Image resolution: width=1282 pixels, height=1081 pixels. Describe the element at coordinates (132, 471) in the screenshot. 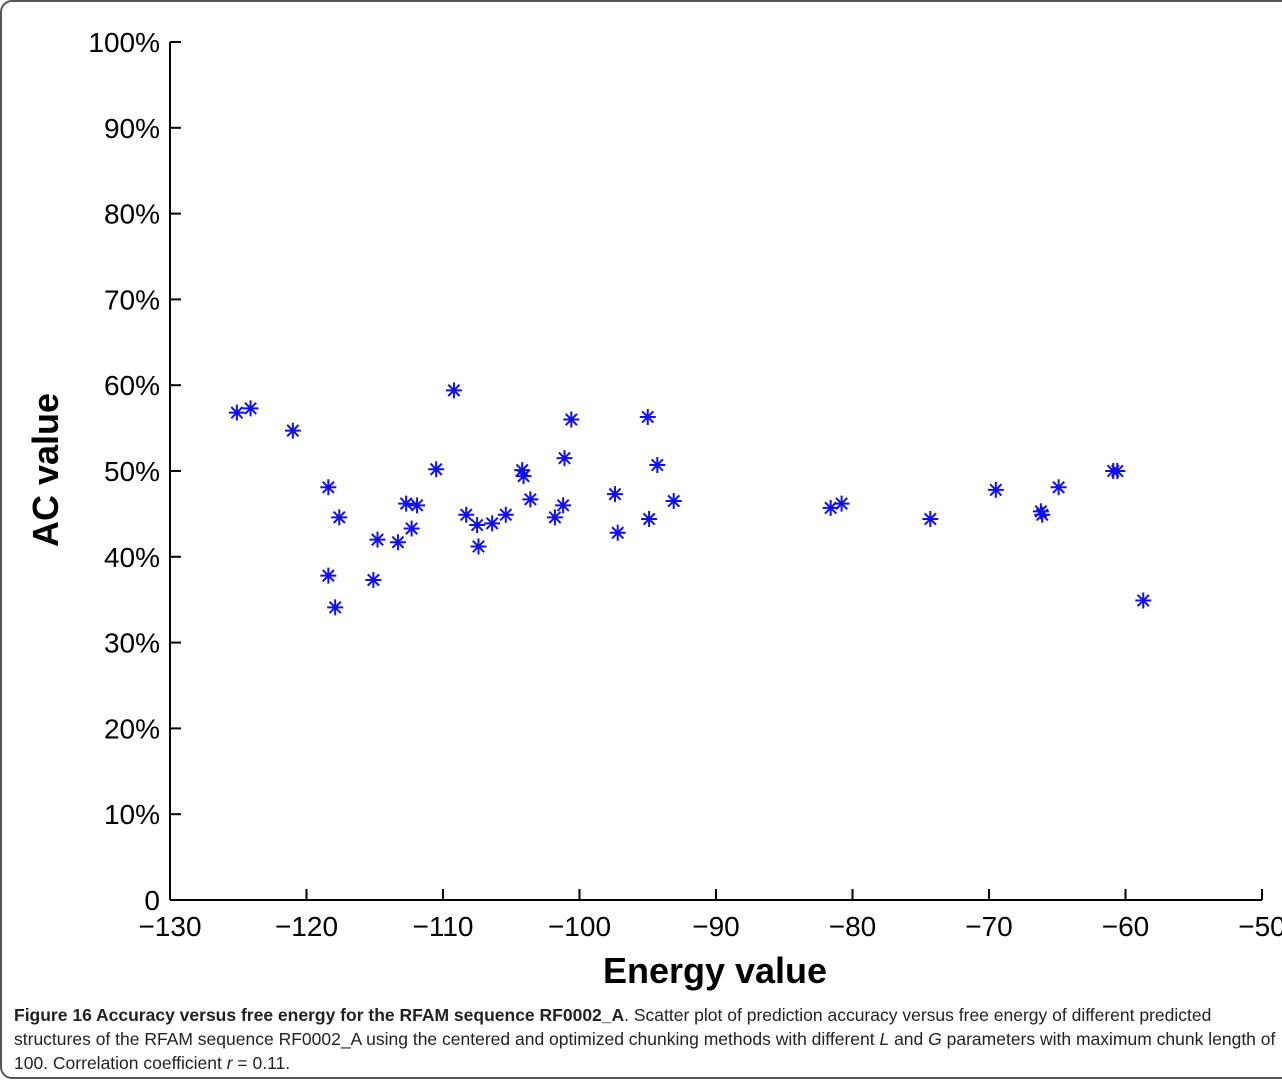

I see `y-tick-label: 50%` at that location.